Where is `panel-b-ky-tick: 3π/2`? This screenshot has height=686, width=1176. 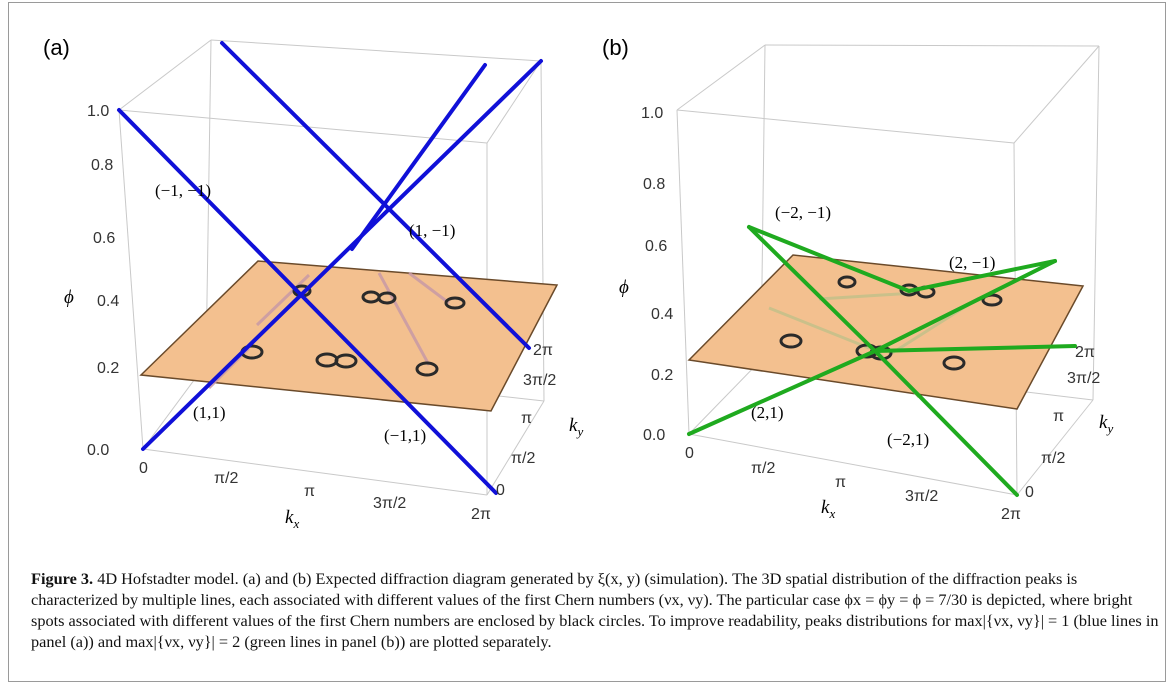
panel-b-ky-tick: 3π/2 is located at coordinates (1083, 378).